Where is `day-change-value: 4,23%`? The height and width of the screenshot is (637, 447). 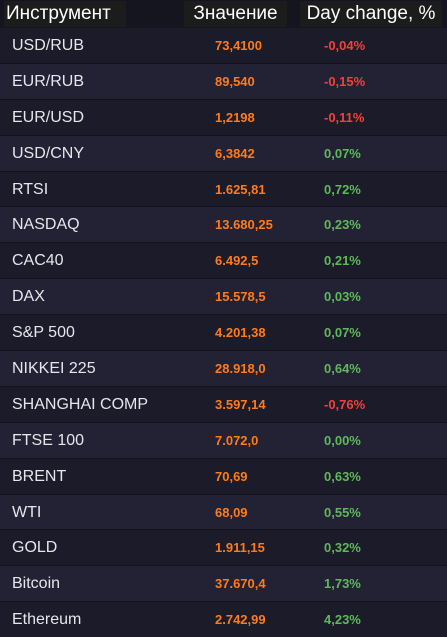 day-change-value: 4,23% is located at coordinates (342, 620).